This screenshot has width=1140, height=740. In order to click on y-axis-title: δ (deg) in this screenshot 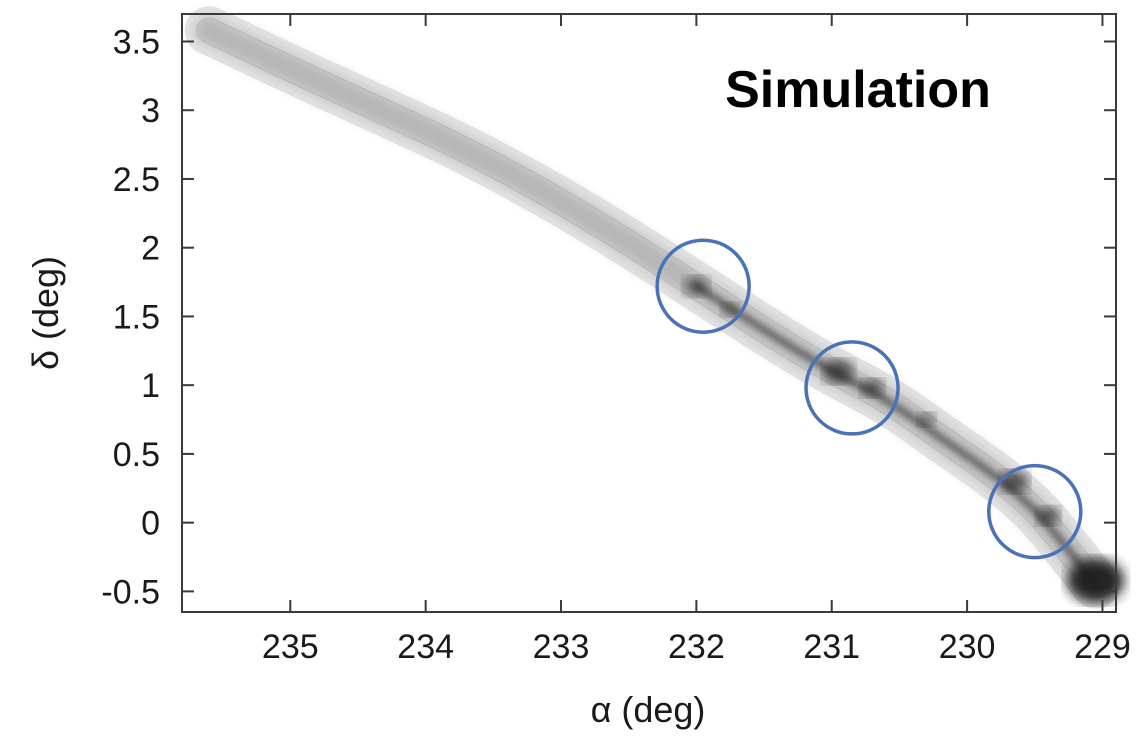, I will do `click(45, 313)`.